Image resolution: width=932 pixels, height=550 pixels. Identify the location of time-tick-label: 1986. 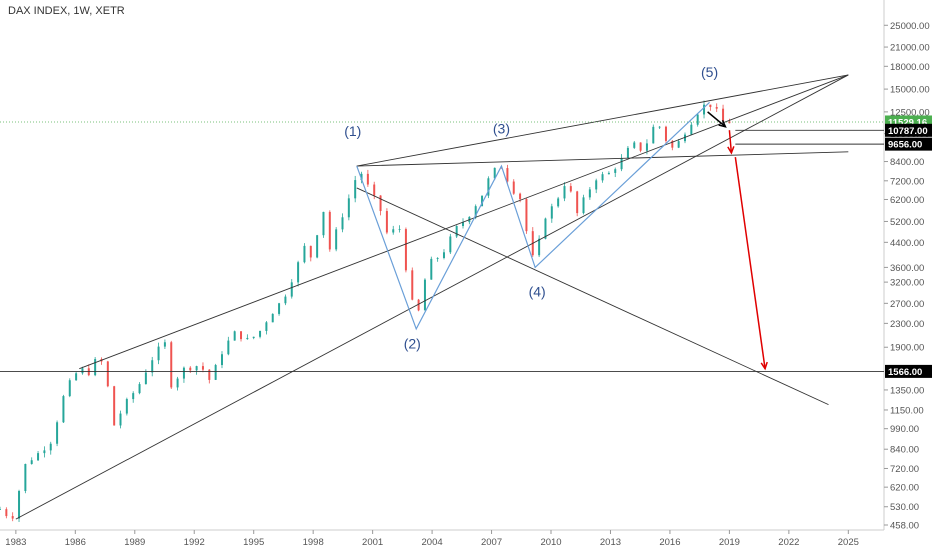
(75, 542).